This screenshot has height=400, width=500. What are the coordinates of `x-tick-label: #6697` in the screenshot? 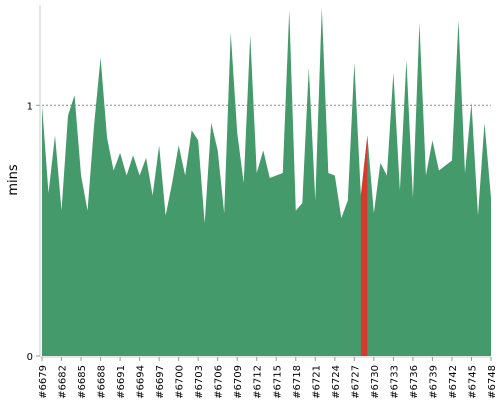 It's located at (160, 382).